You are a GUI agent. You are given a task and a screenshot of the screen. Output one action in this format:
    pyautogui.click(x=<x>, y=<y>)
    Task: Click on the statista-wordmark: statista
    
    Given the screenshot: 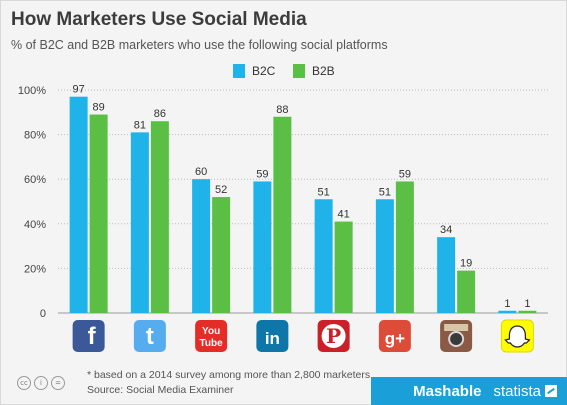 What is the action you would take?
    pyautogui.click(x=517, y=391)
    